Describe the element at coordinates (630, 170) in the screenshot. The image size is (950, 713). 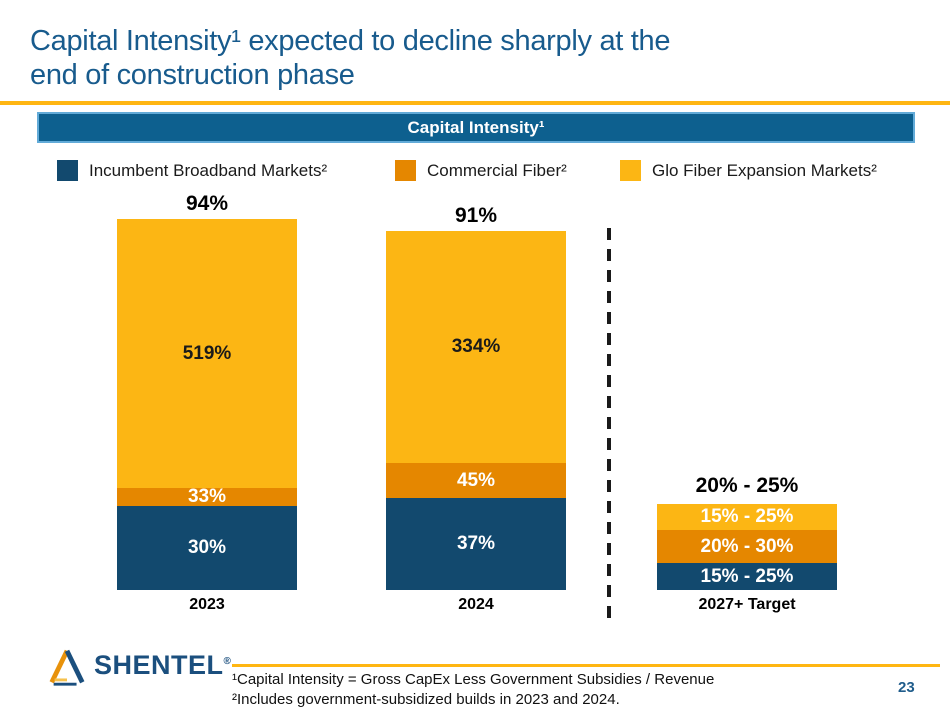
I see `legend-swatch-yellow` at that location.